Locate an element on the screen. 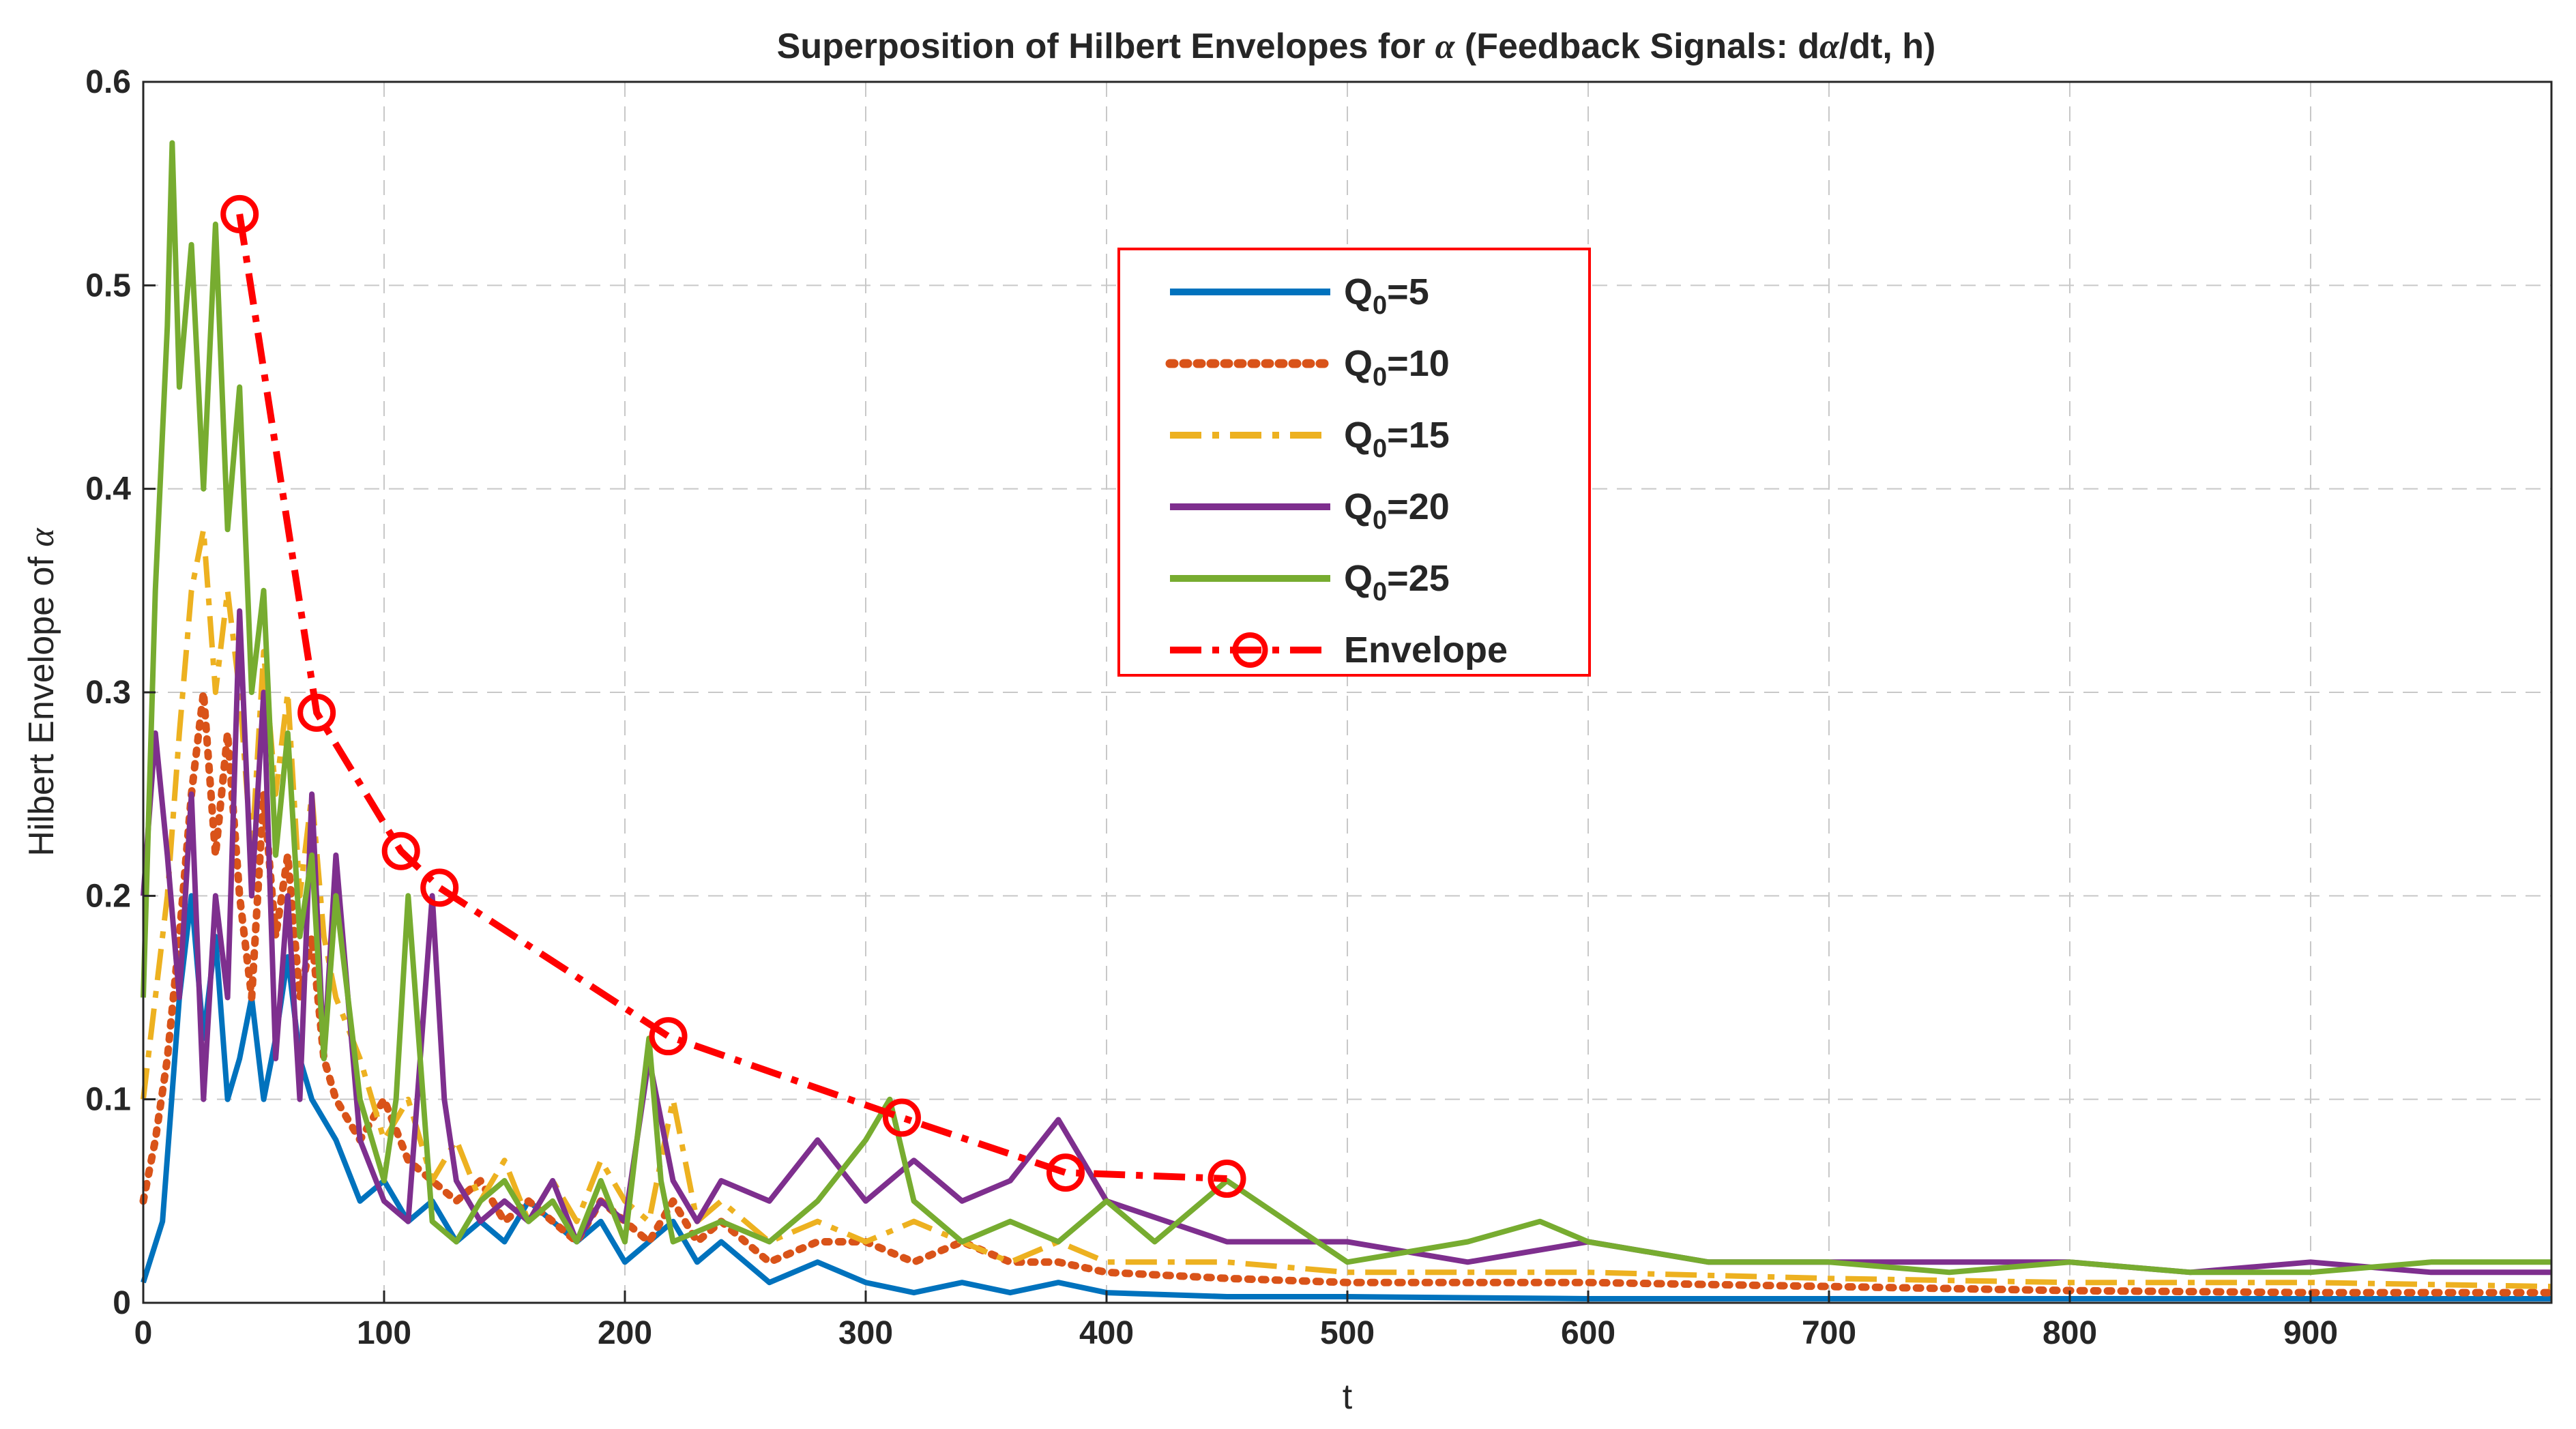  legend-box is located at coordinates (1354, 462).